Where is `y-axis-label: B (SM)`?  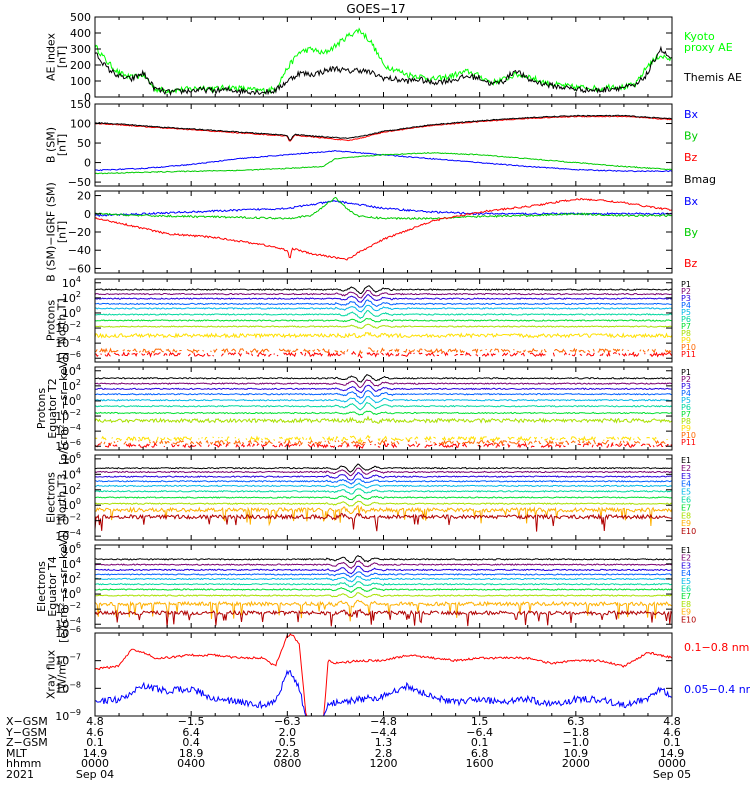
y-axis-label: B (SM) is located at coordinates (51, 145).